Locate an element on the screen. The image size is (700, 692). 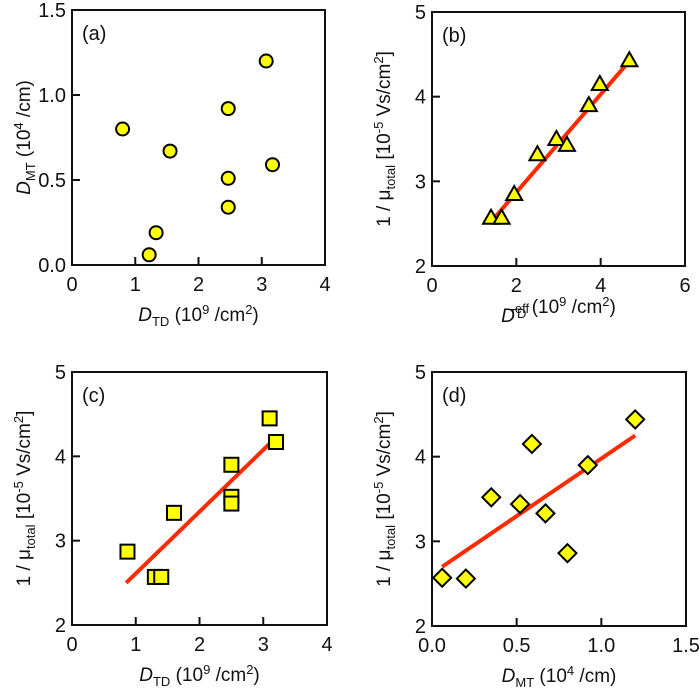
panel-label: (b) is located at coordinates (454, 36).